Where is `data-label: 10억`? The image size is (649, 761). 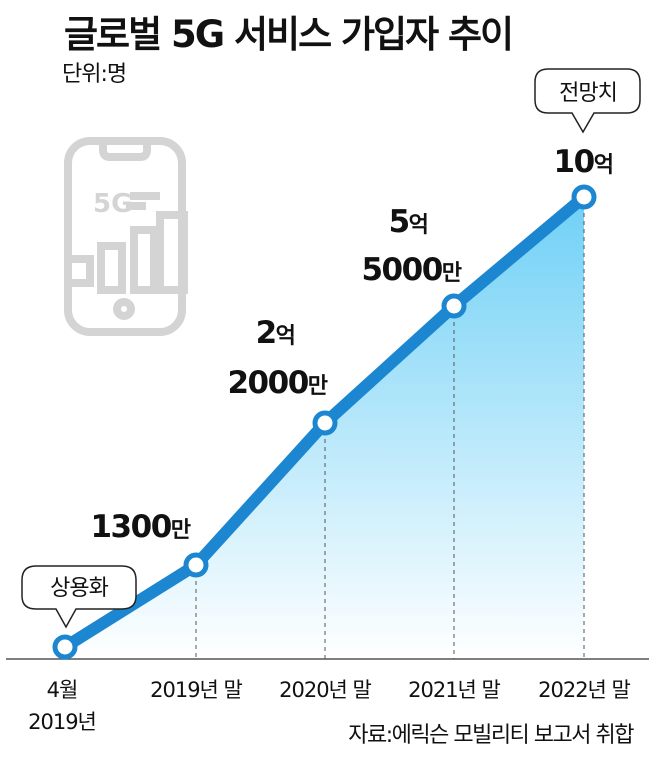
data-label: 10억 is located at coordinates (583, 162).